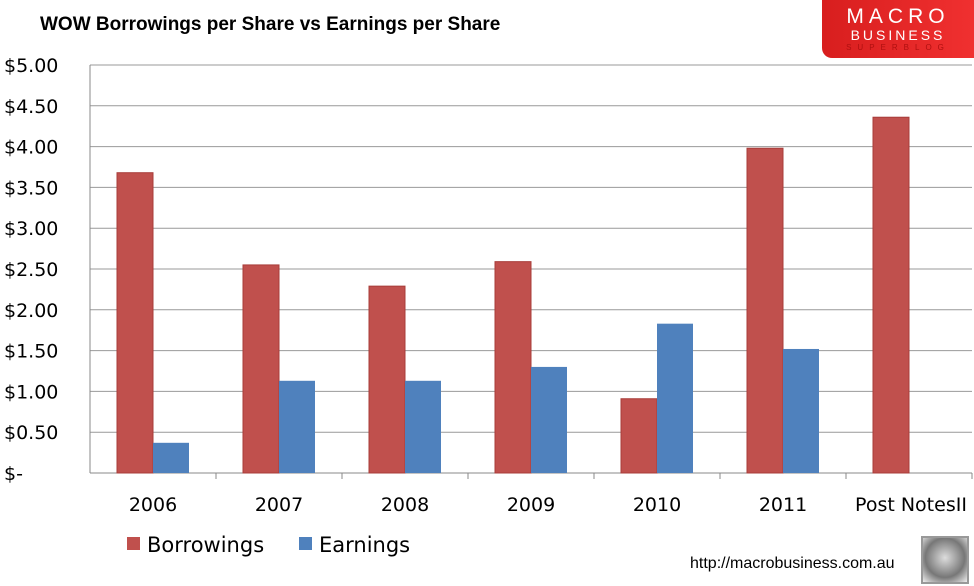 This screenshot has height=586, width=974. What do you see at coordinates (911, 505) in the screenshot?
I see `x-tick-label: Post NotesII` at bounding box center [911, 505].